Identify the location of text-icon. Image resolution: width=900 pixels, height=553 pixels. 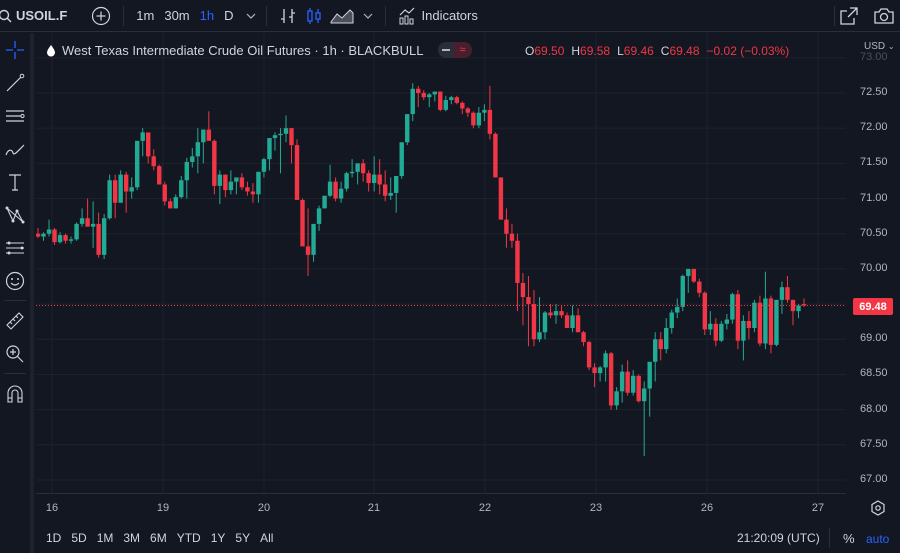
(15, 182).